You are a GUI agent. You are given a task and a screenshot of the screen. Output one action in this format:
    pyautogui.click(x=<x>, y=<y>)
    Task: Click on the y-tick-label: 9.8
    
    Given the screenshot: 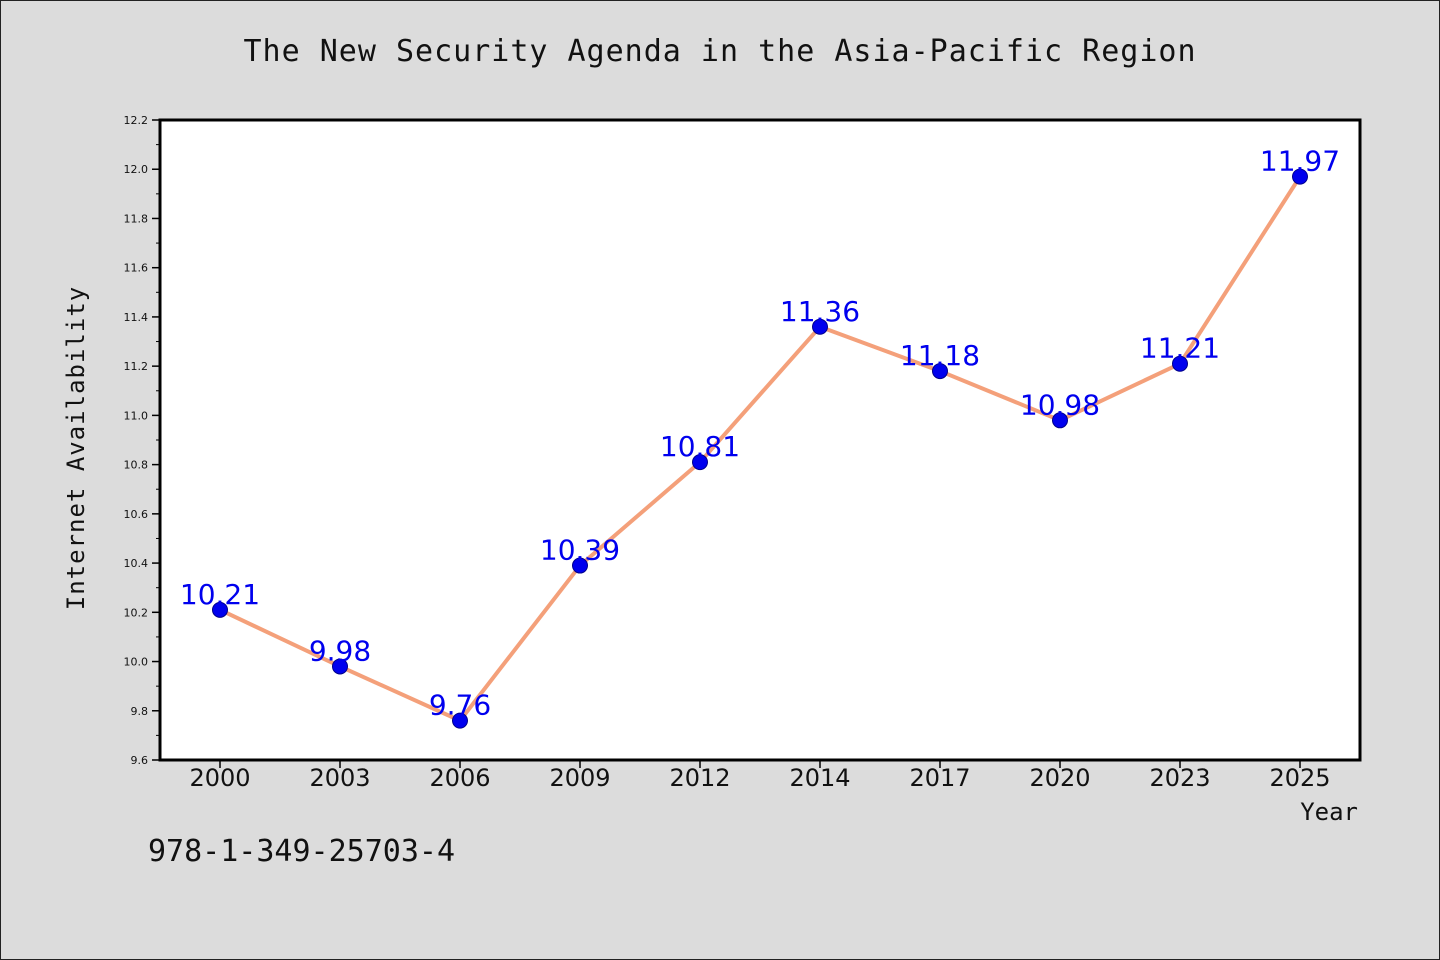 What is the action you would take?
    pyautogui.click(x=140, y=711)
    